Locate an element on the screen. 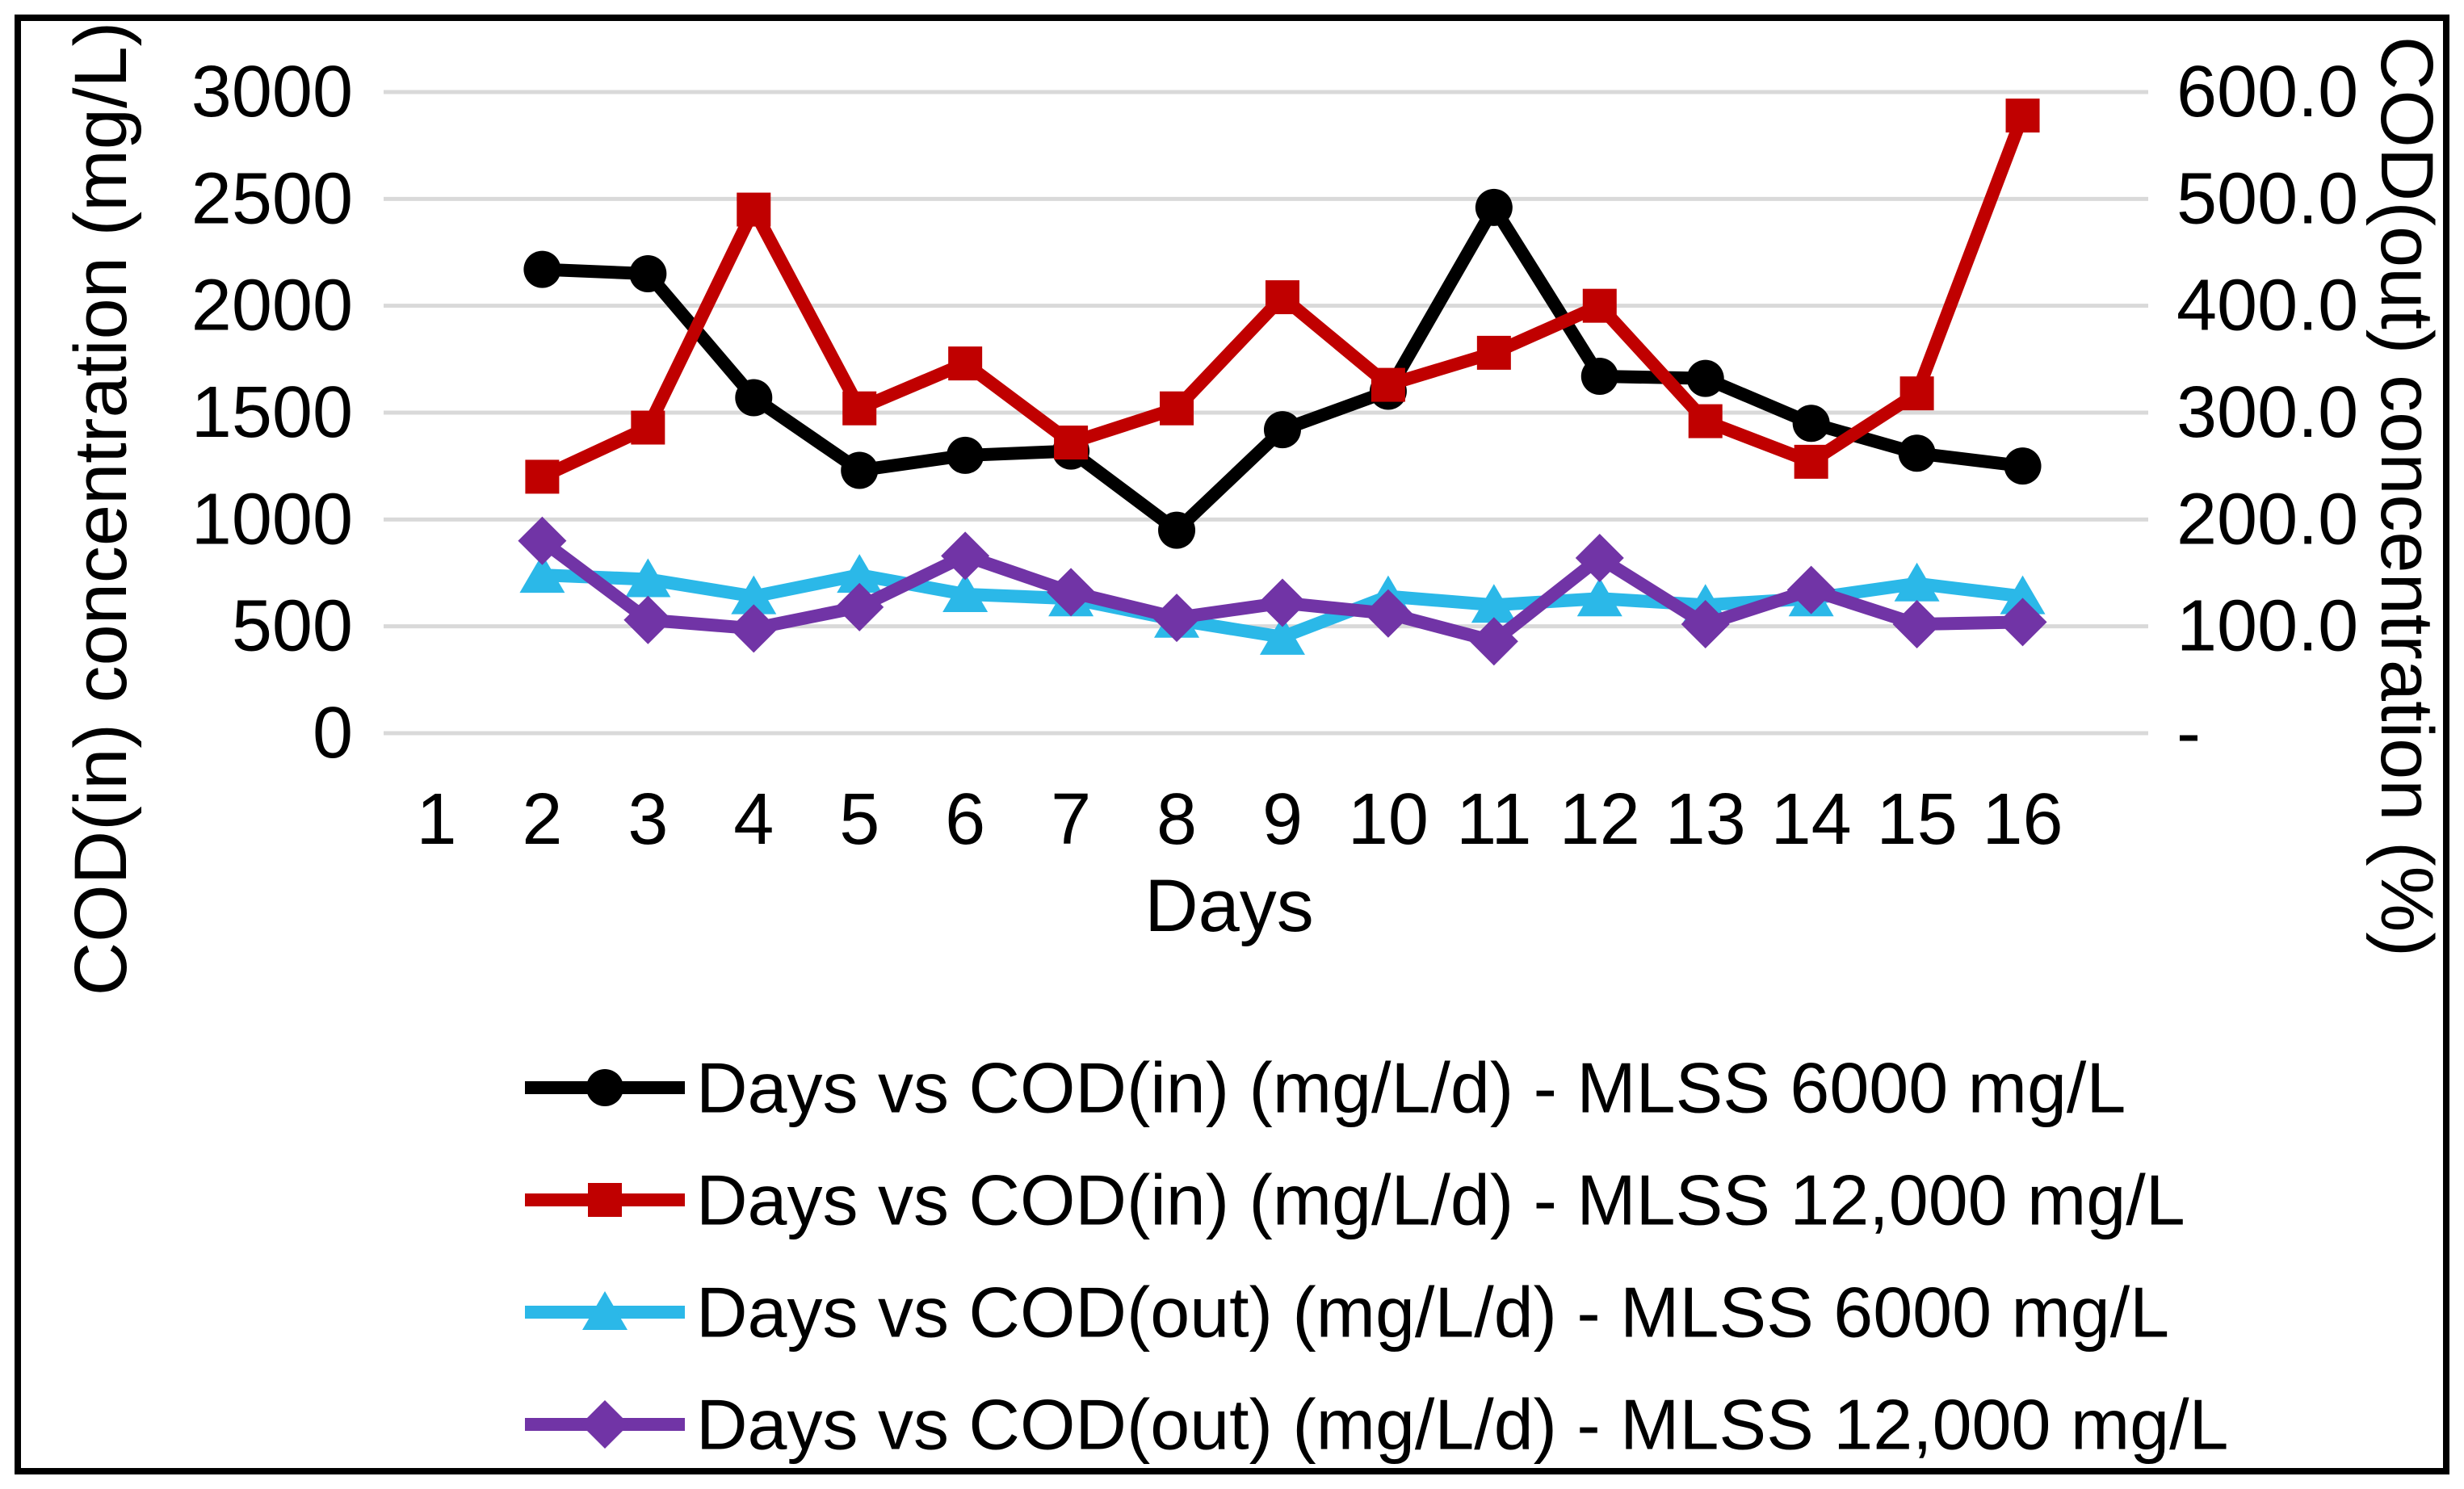 The height and width of the screenshot is (1489, 2464). series-1-line is located at coordinates (1282, 368).